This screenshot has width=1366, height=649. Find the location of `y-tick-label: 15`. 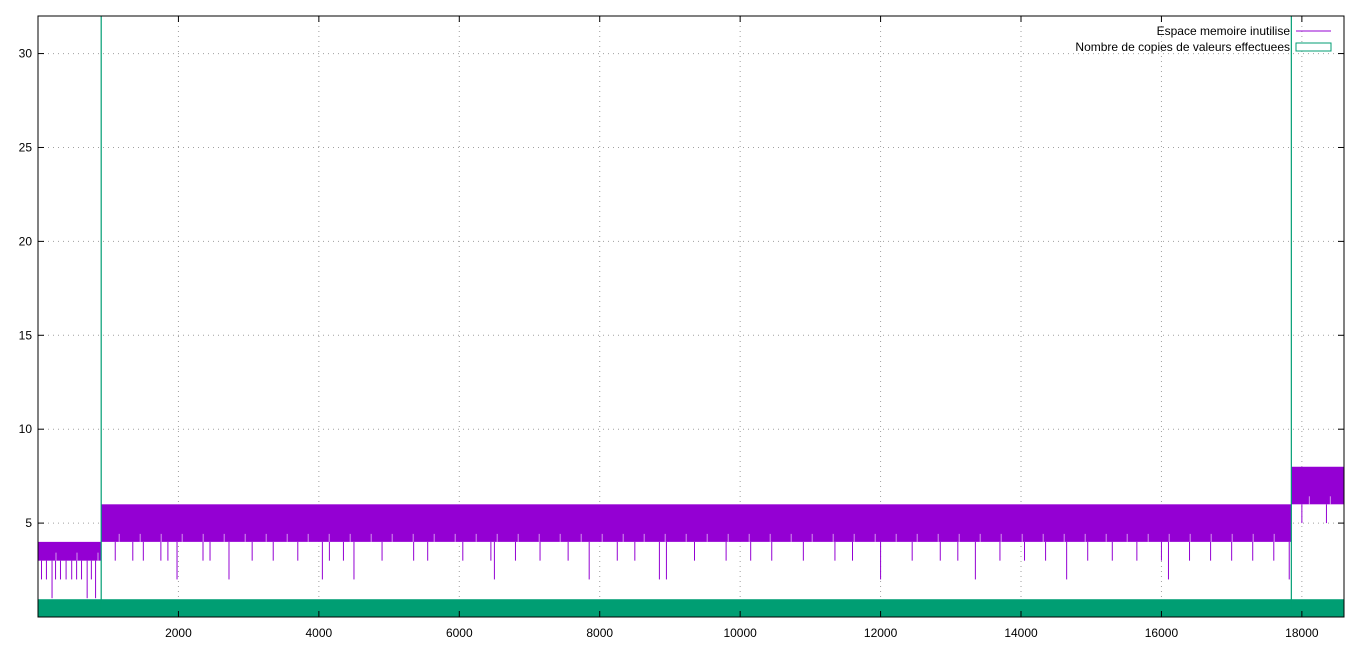

y-tick-label: 15 is located at coordinates (26, 335).